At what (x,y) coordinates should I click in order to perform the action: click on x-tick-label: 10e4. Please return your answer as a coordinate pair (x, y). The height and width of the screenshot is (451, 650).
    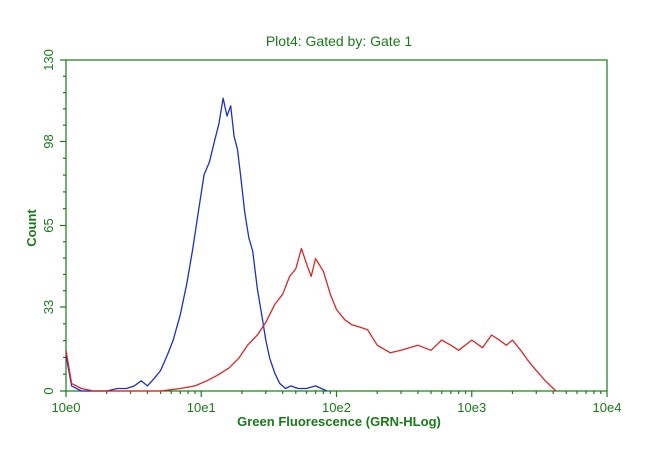
    Looking at the image, I should click on (607, 407).